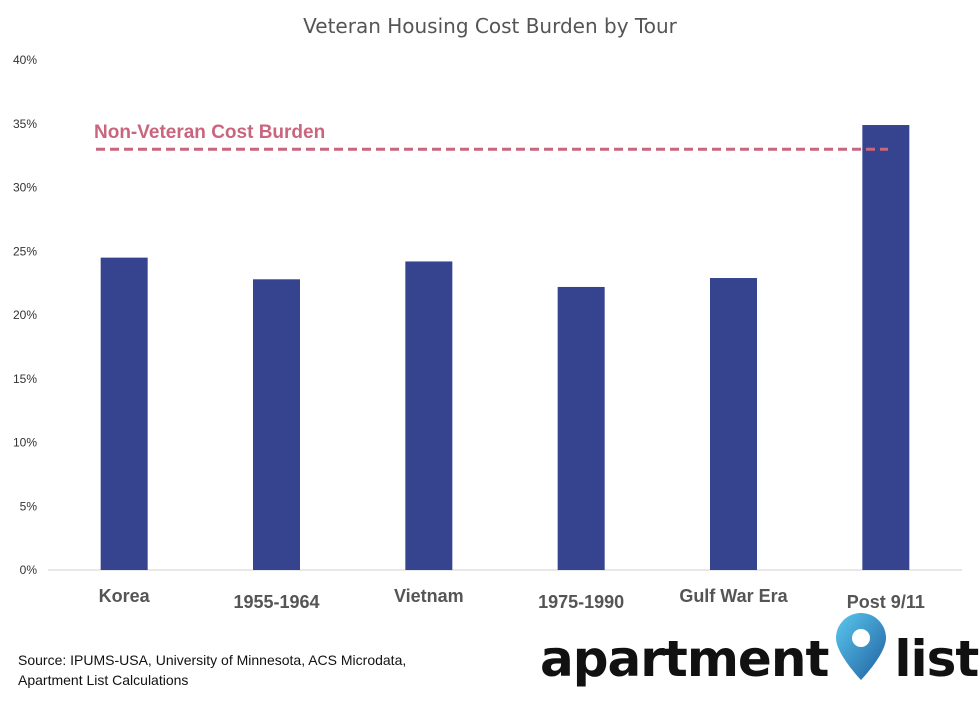 The width and height of the screenshot is (980, 708). Describe the element at coordinates (684, 659) in the screenshot. I see `logo-text-apartment: apartment` at that location.